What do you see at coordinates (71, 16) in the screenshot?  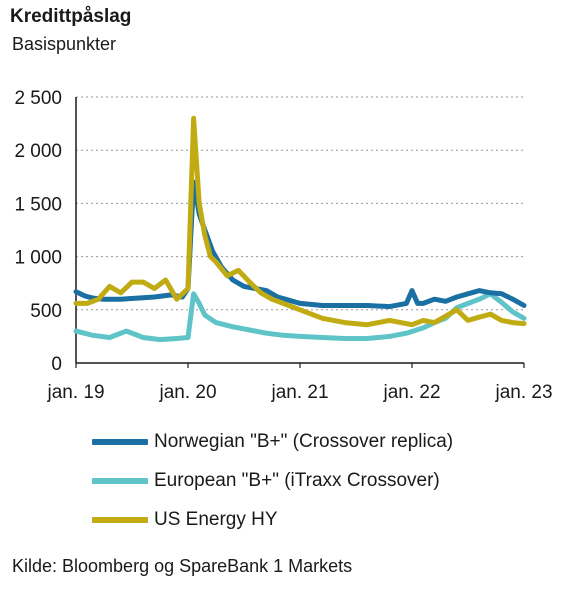 I see `chart-title: Kredittpåslag` at bounding box center [71, 16].